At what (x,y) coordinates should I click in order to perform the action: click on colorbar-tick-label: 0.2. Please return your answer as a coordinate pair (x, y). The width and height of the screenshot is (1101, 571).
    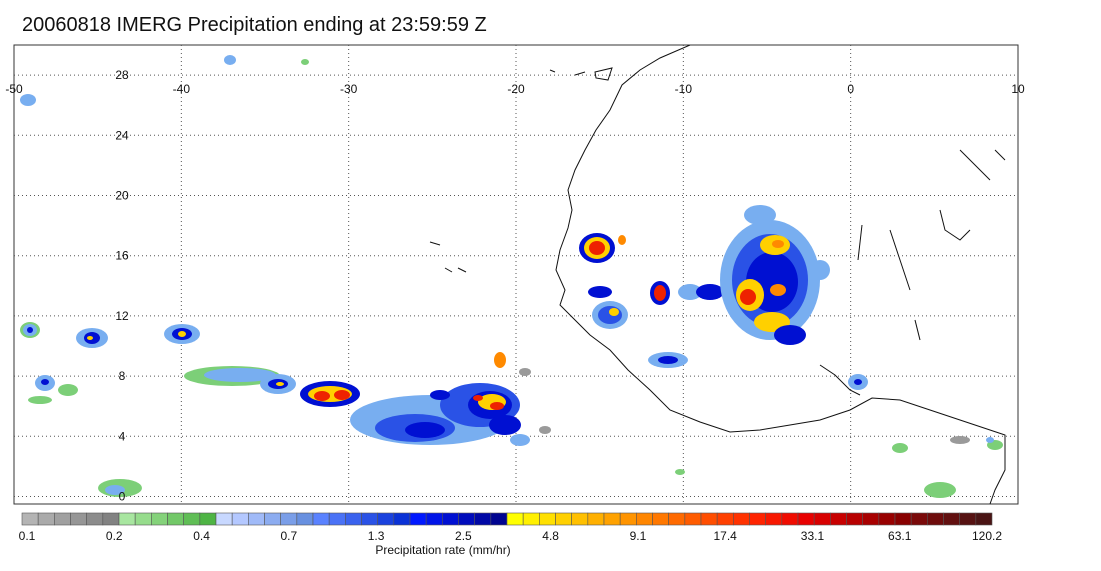
    Looking at the image, I should click on (114, 536).